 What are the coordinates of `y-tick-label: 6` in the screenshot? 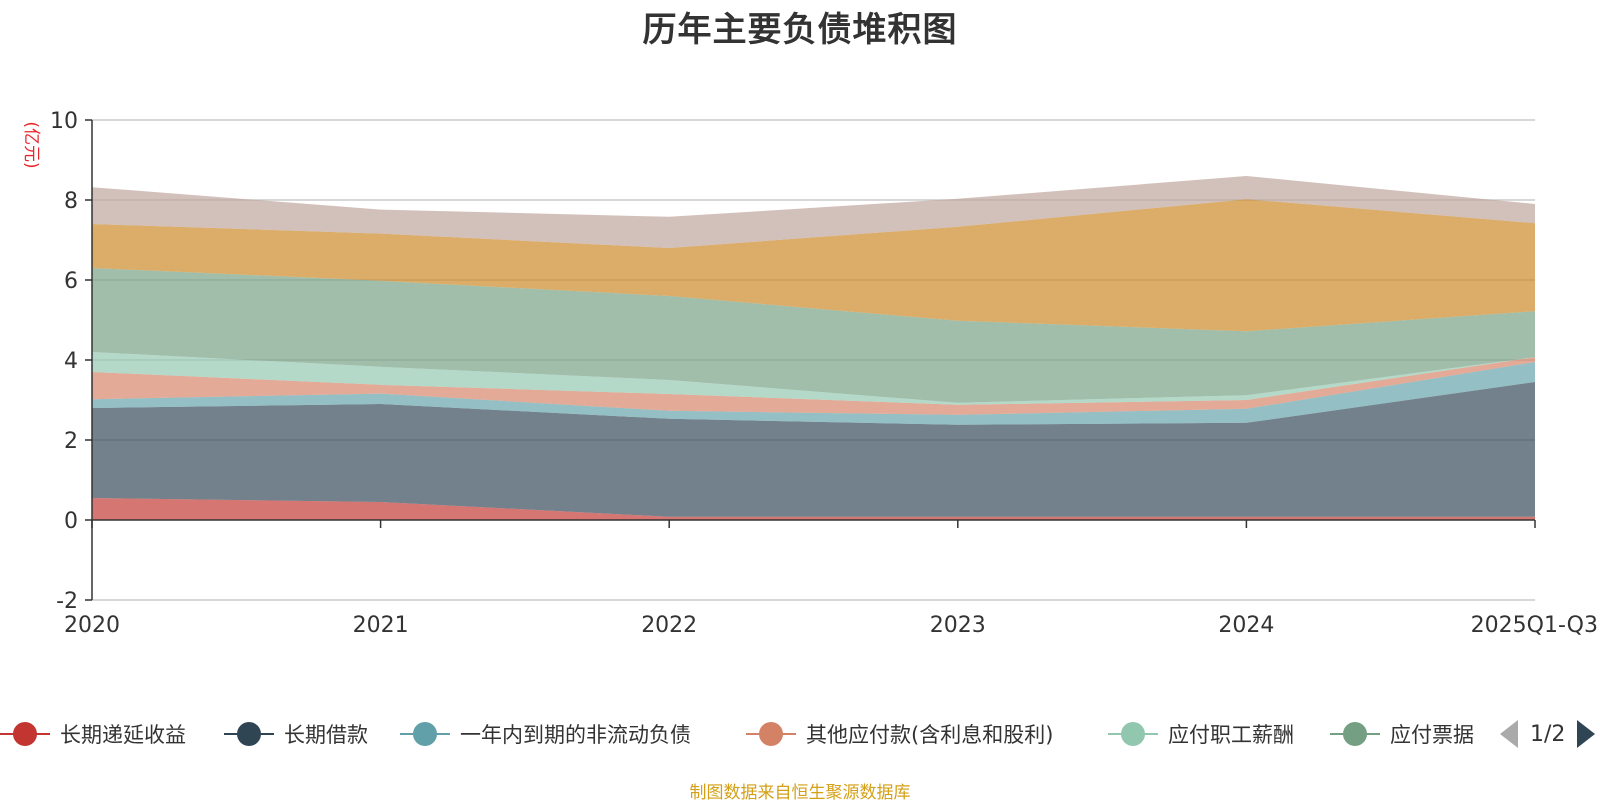 It's located at (71, 281).